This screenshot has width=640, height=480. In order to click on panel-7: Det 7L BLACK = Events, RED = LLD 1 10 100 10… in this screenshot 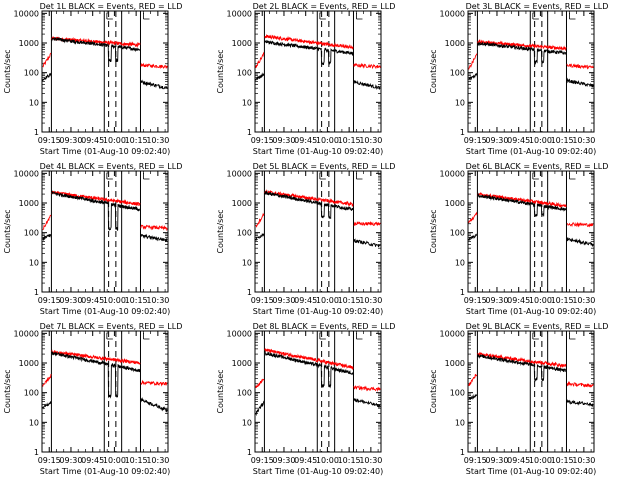, I will do `click(92, 399)`.